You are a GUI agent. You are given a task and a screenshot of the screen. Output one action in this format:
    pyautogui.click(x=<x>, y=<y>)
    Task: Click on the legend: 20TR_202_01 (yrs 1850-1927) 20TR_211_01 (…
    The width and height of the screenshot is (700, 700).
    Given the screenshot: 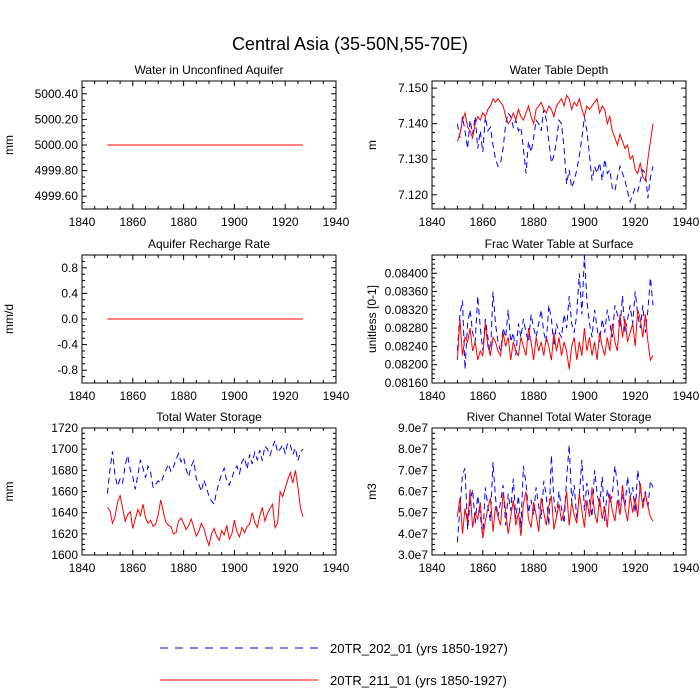 What is the action you would take?
    pyautogui.click(x=334, y=664)
    